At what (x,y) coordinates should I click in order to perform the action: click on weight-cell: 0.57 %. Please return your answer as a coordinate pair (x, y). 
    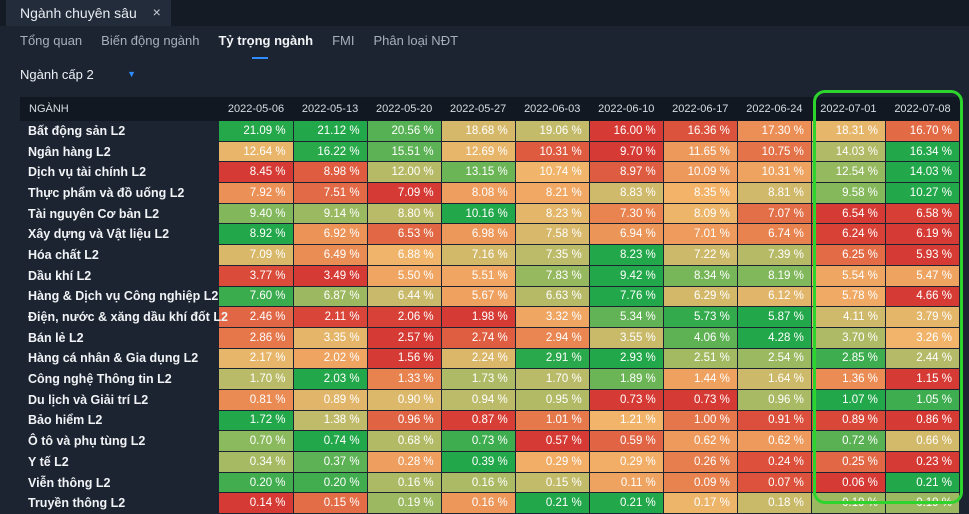
    Looking at the image, I should click on (552, 441).